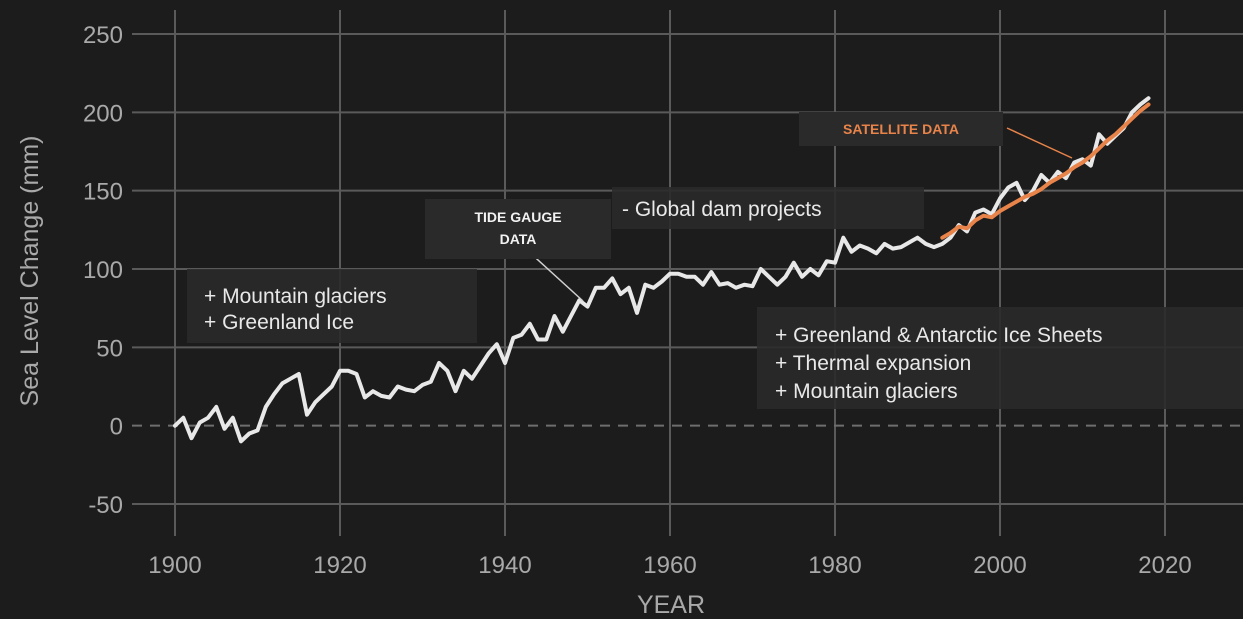 Image resolution: width=1243 pixels, height=619 pixels. Describe the element at coordinates (1164, 565) in the screenshot. I see `x-tick-label-2020: 2020` at that location.